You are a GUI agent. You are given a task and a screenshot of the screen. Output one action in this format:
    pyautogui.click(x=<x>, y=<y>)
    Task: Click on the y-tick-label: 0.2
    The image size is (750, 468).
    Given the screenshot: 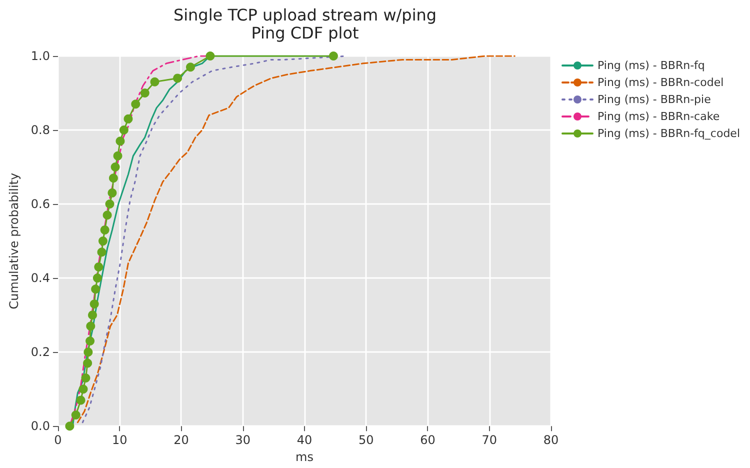 What is the action you would take?
    pyautogui.click(x=40, y=352)
    